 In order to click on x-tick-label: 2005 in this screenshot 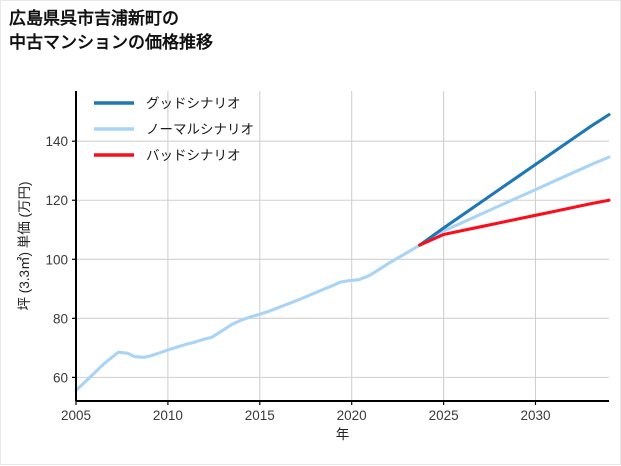, I will do `click(76, 415)`.